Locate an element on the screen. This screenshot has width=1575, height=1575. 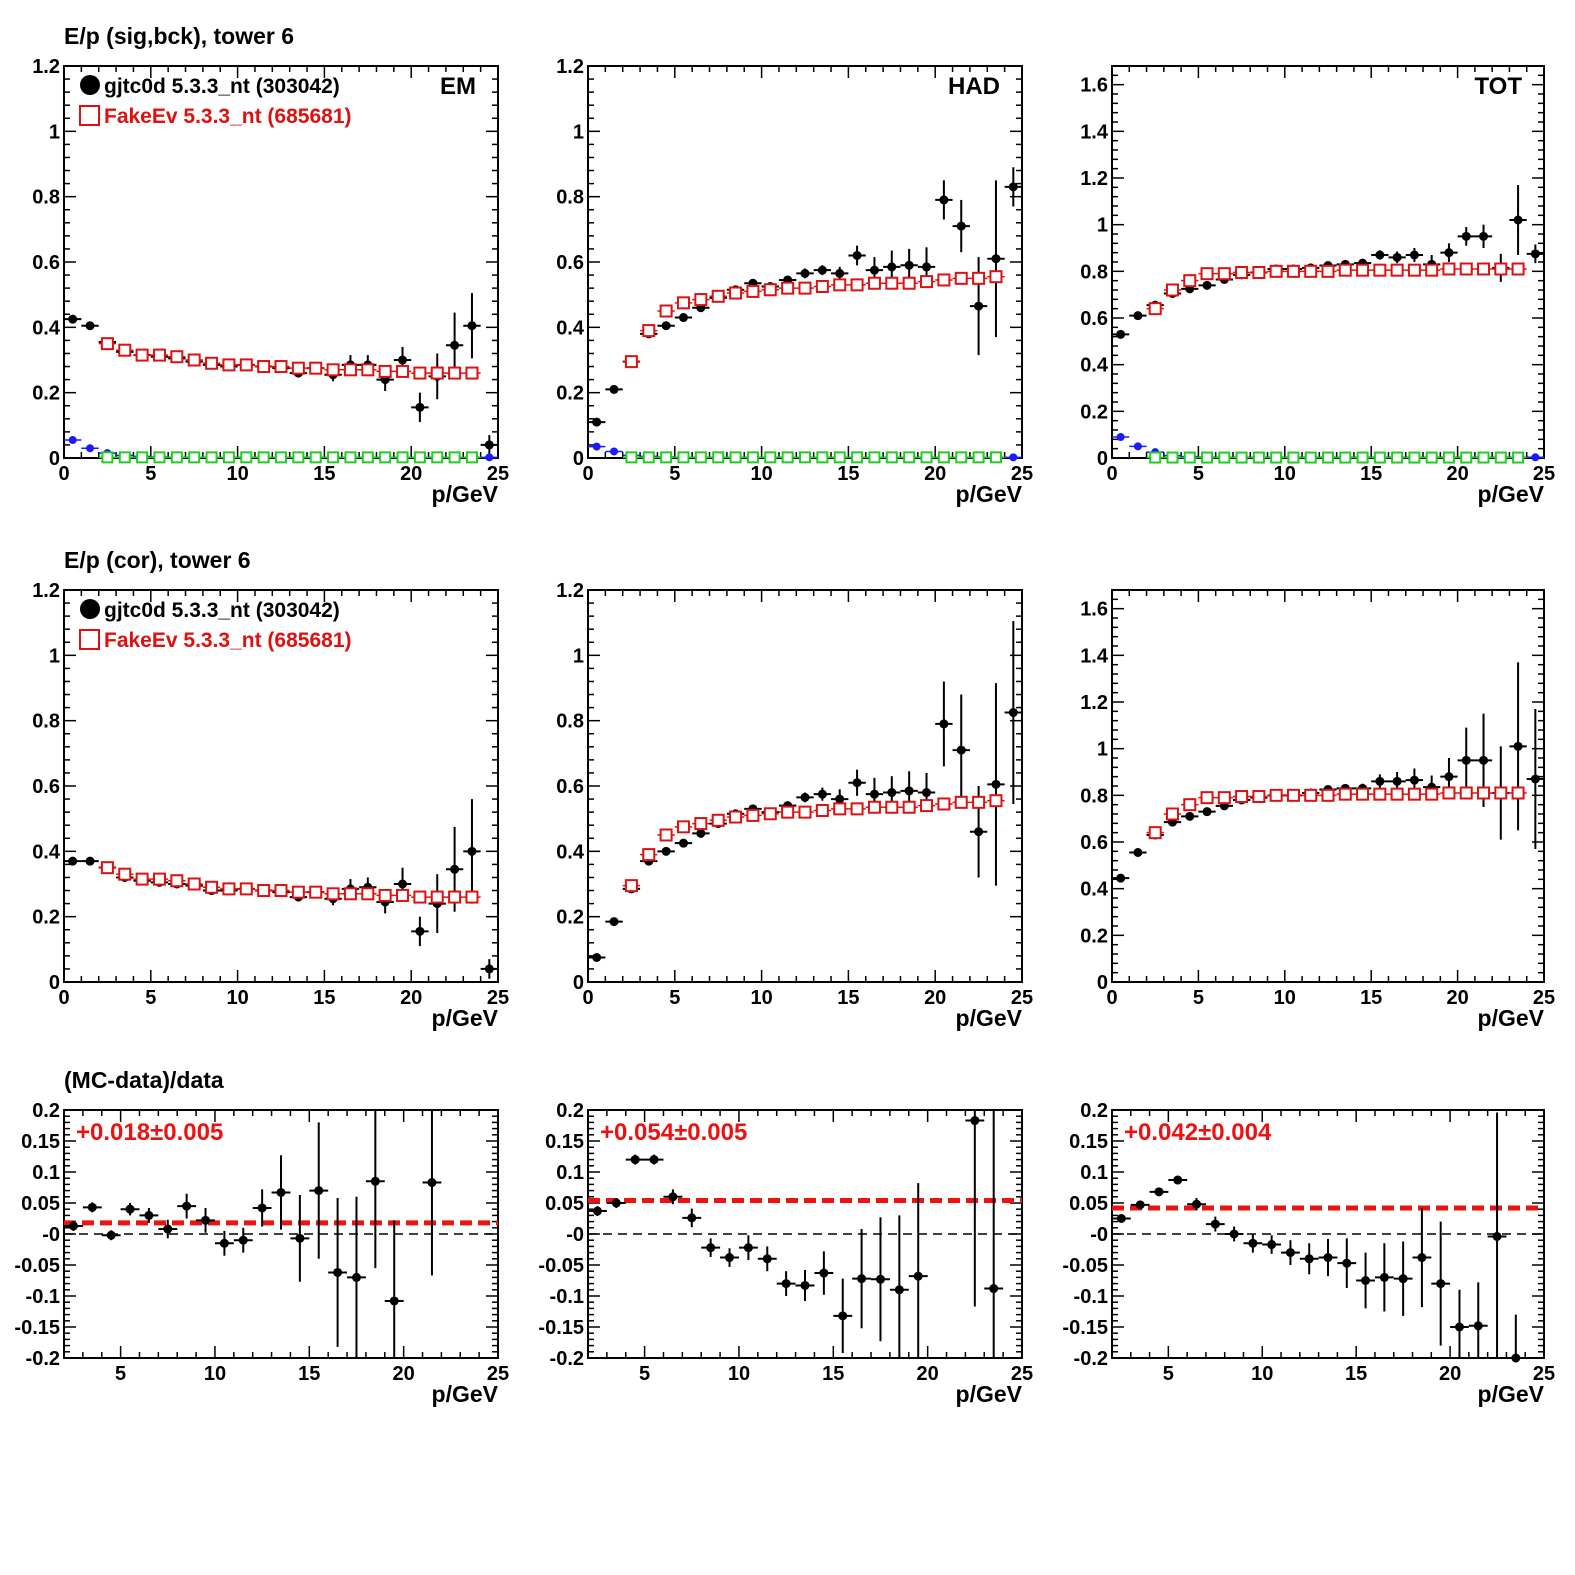
y-tick-label: 0.1 is located at coordinates (570, 1173).